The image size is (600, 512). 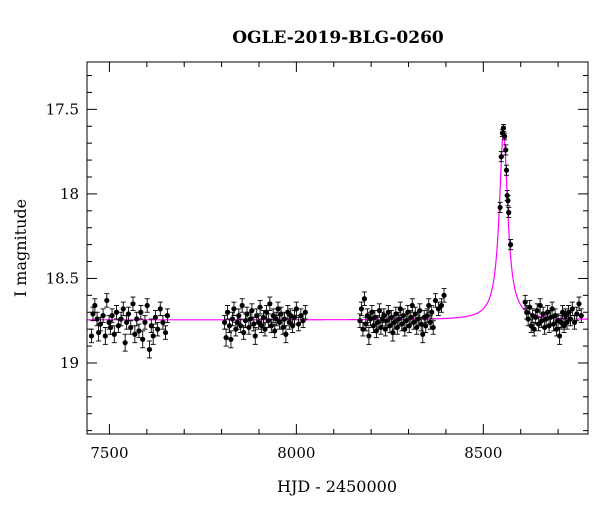 What do you see at coordinates (483, 453) in the screenshot?
I see `x-tick-label: 8500` at bounding box center [483, 453].